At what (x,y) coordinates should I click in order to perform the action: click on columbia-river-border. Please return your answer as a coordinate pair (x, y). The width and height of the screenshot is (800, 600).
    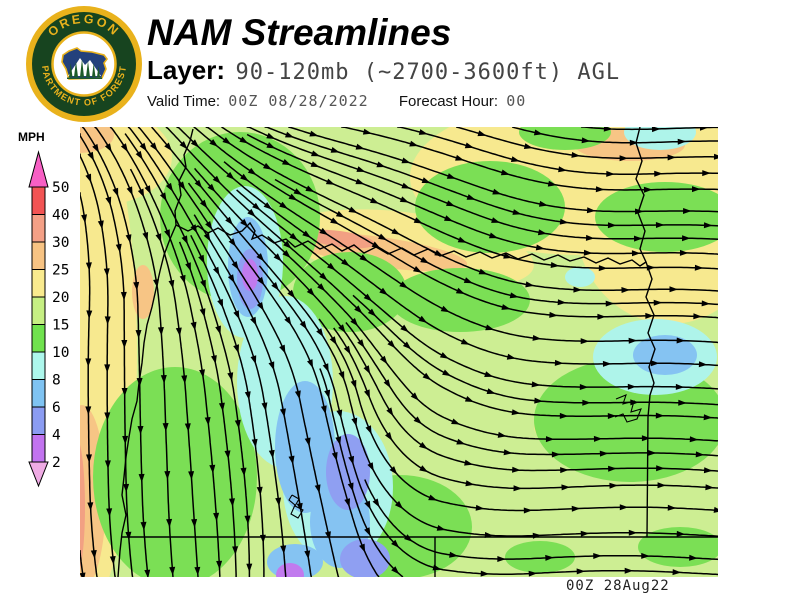
    Looking at the image, I should click on (411, 244).